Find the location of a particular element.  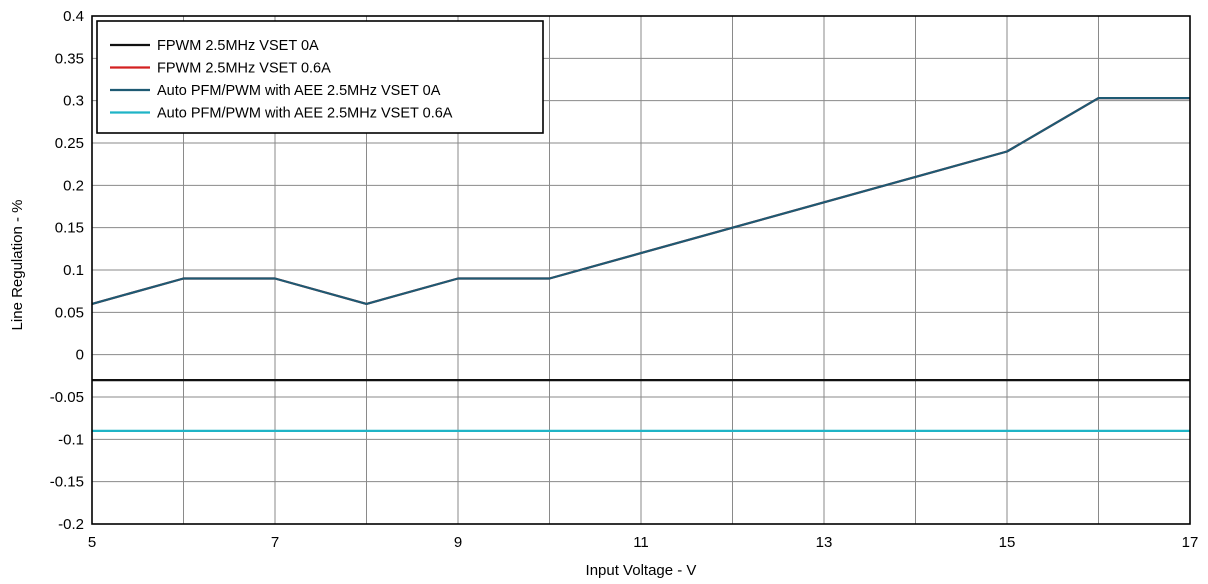

y-tick-label: 0.05 is located at coordinates (69, 312).